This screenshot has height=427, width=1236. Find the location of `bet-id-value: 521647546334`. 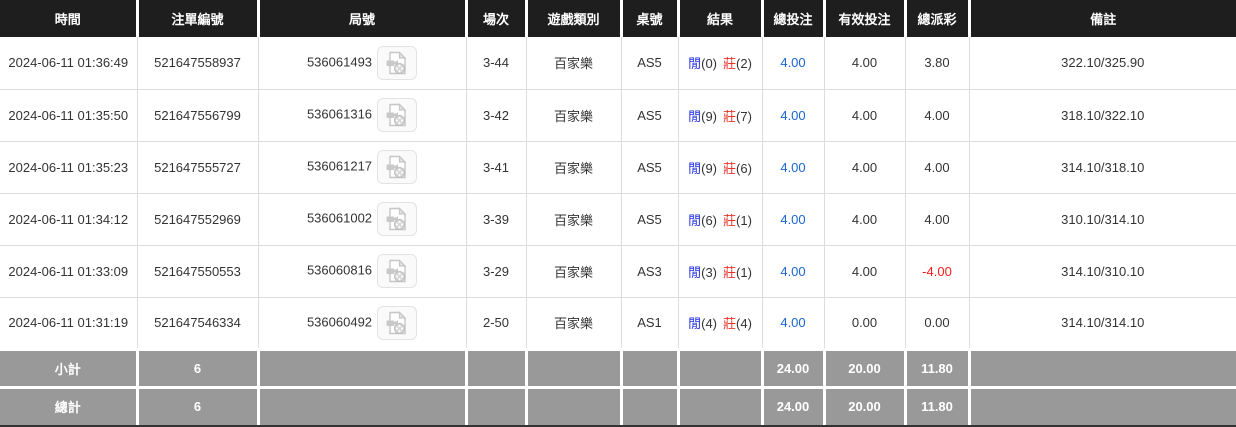

bet-id-value: 521647546334 is located at coordinates (197, 322).